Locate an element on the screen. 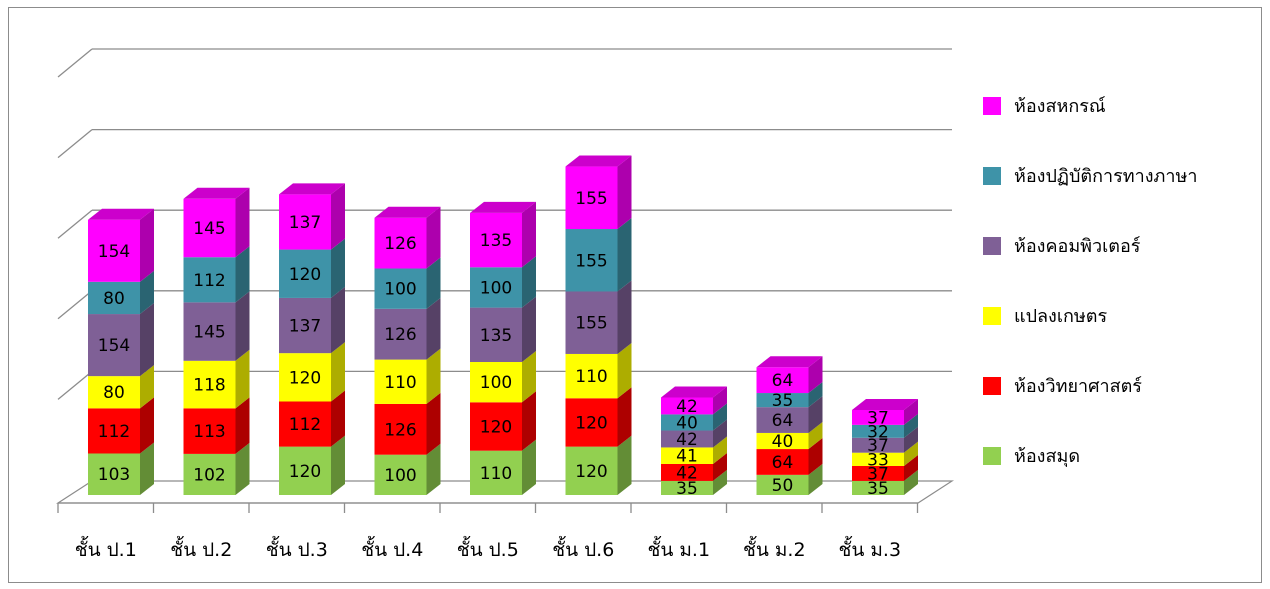 The height and width of the screenshot is (589, 1270). x-tick-label: ชั้น ป.1 is located at coordinates (106, 548).